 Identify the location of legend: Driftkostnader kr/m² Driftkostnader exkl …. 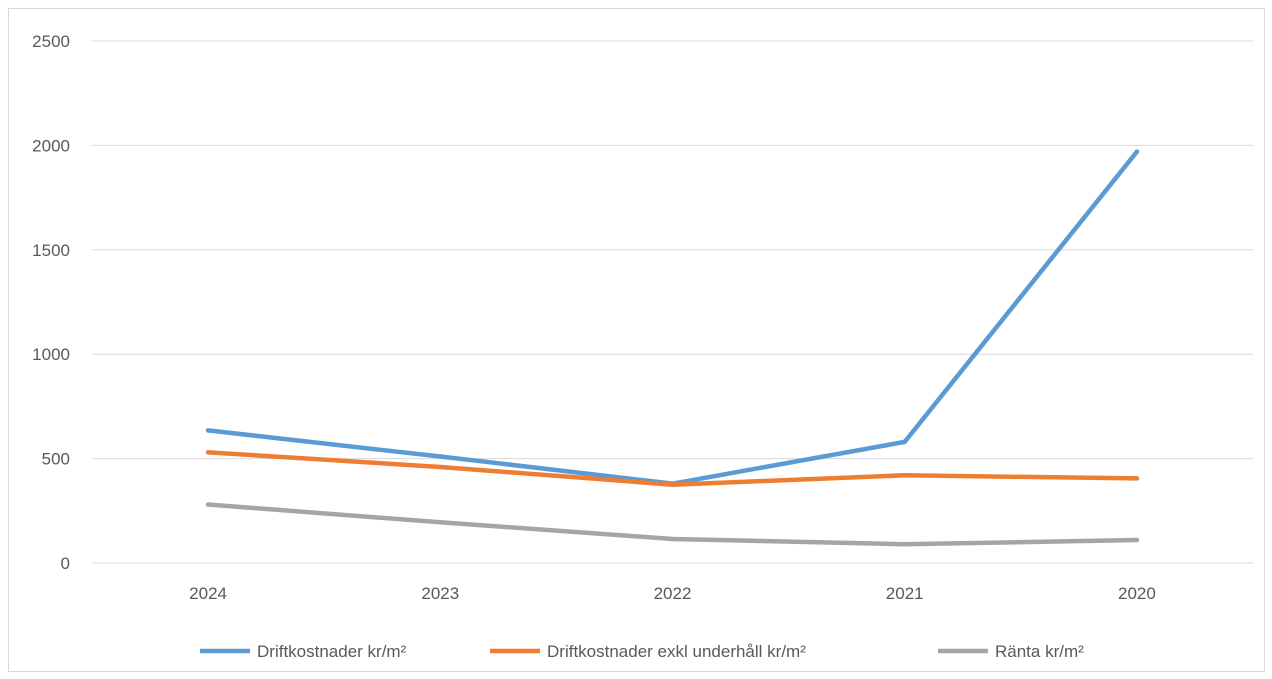
(642, 651).